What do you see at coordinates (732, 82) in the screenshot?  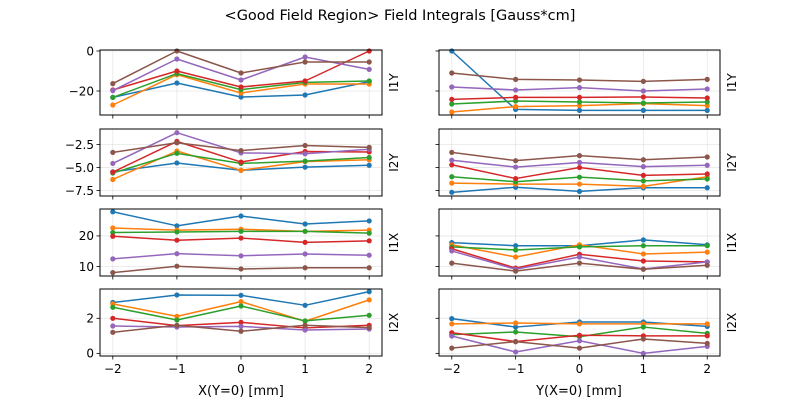 I see `row-label: I1Y` at bounding box center [732, 82].